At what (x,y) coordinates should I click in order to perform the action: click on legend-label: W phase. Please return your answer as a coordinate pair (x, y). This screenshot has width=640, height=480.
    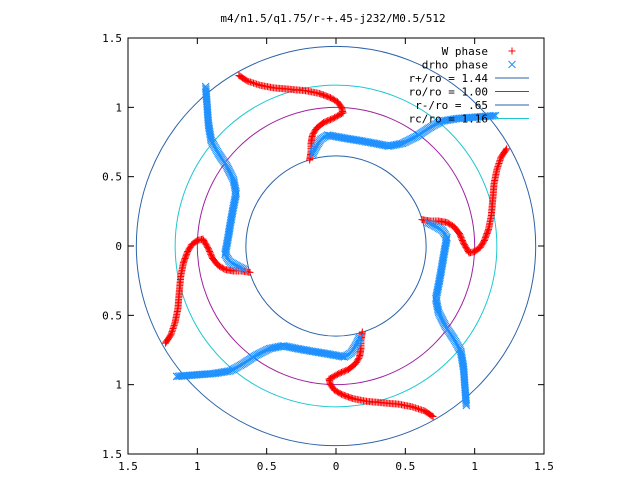
    Looking at the image, I should click on (465, 51).